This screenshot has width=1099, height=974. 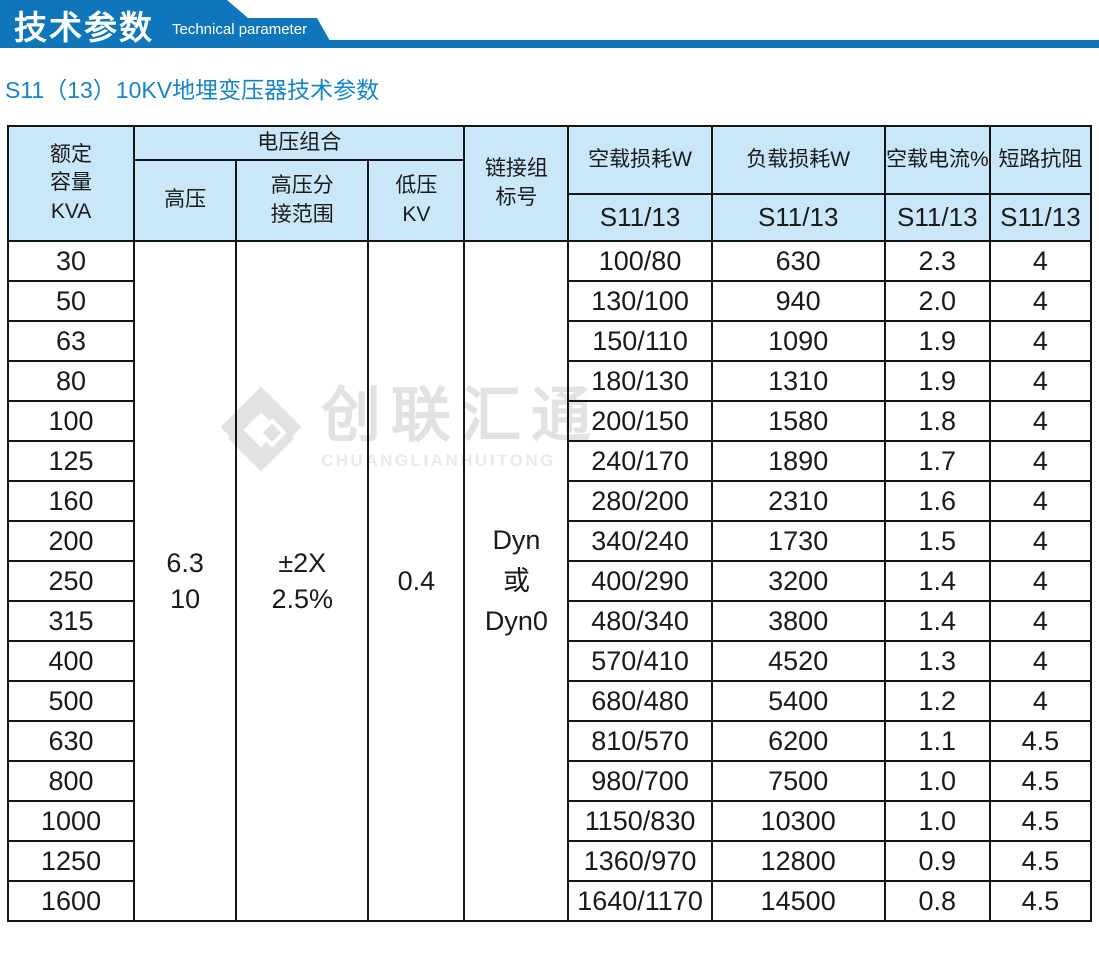 I want to click on cell-no-load-loss: 280/200, so click(x=640, y=501).